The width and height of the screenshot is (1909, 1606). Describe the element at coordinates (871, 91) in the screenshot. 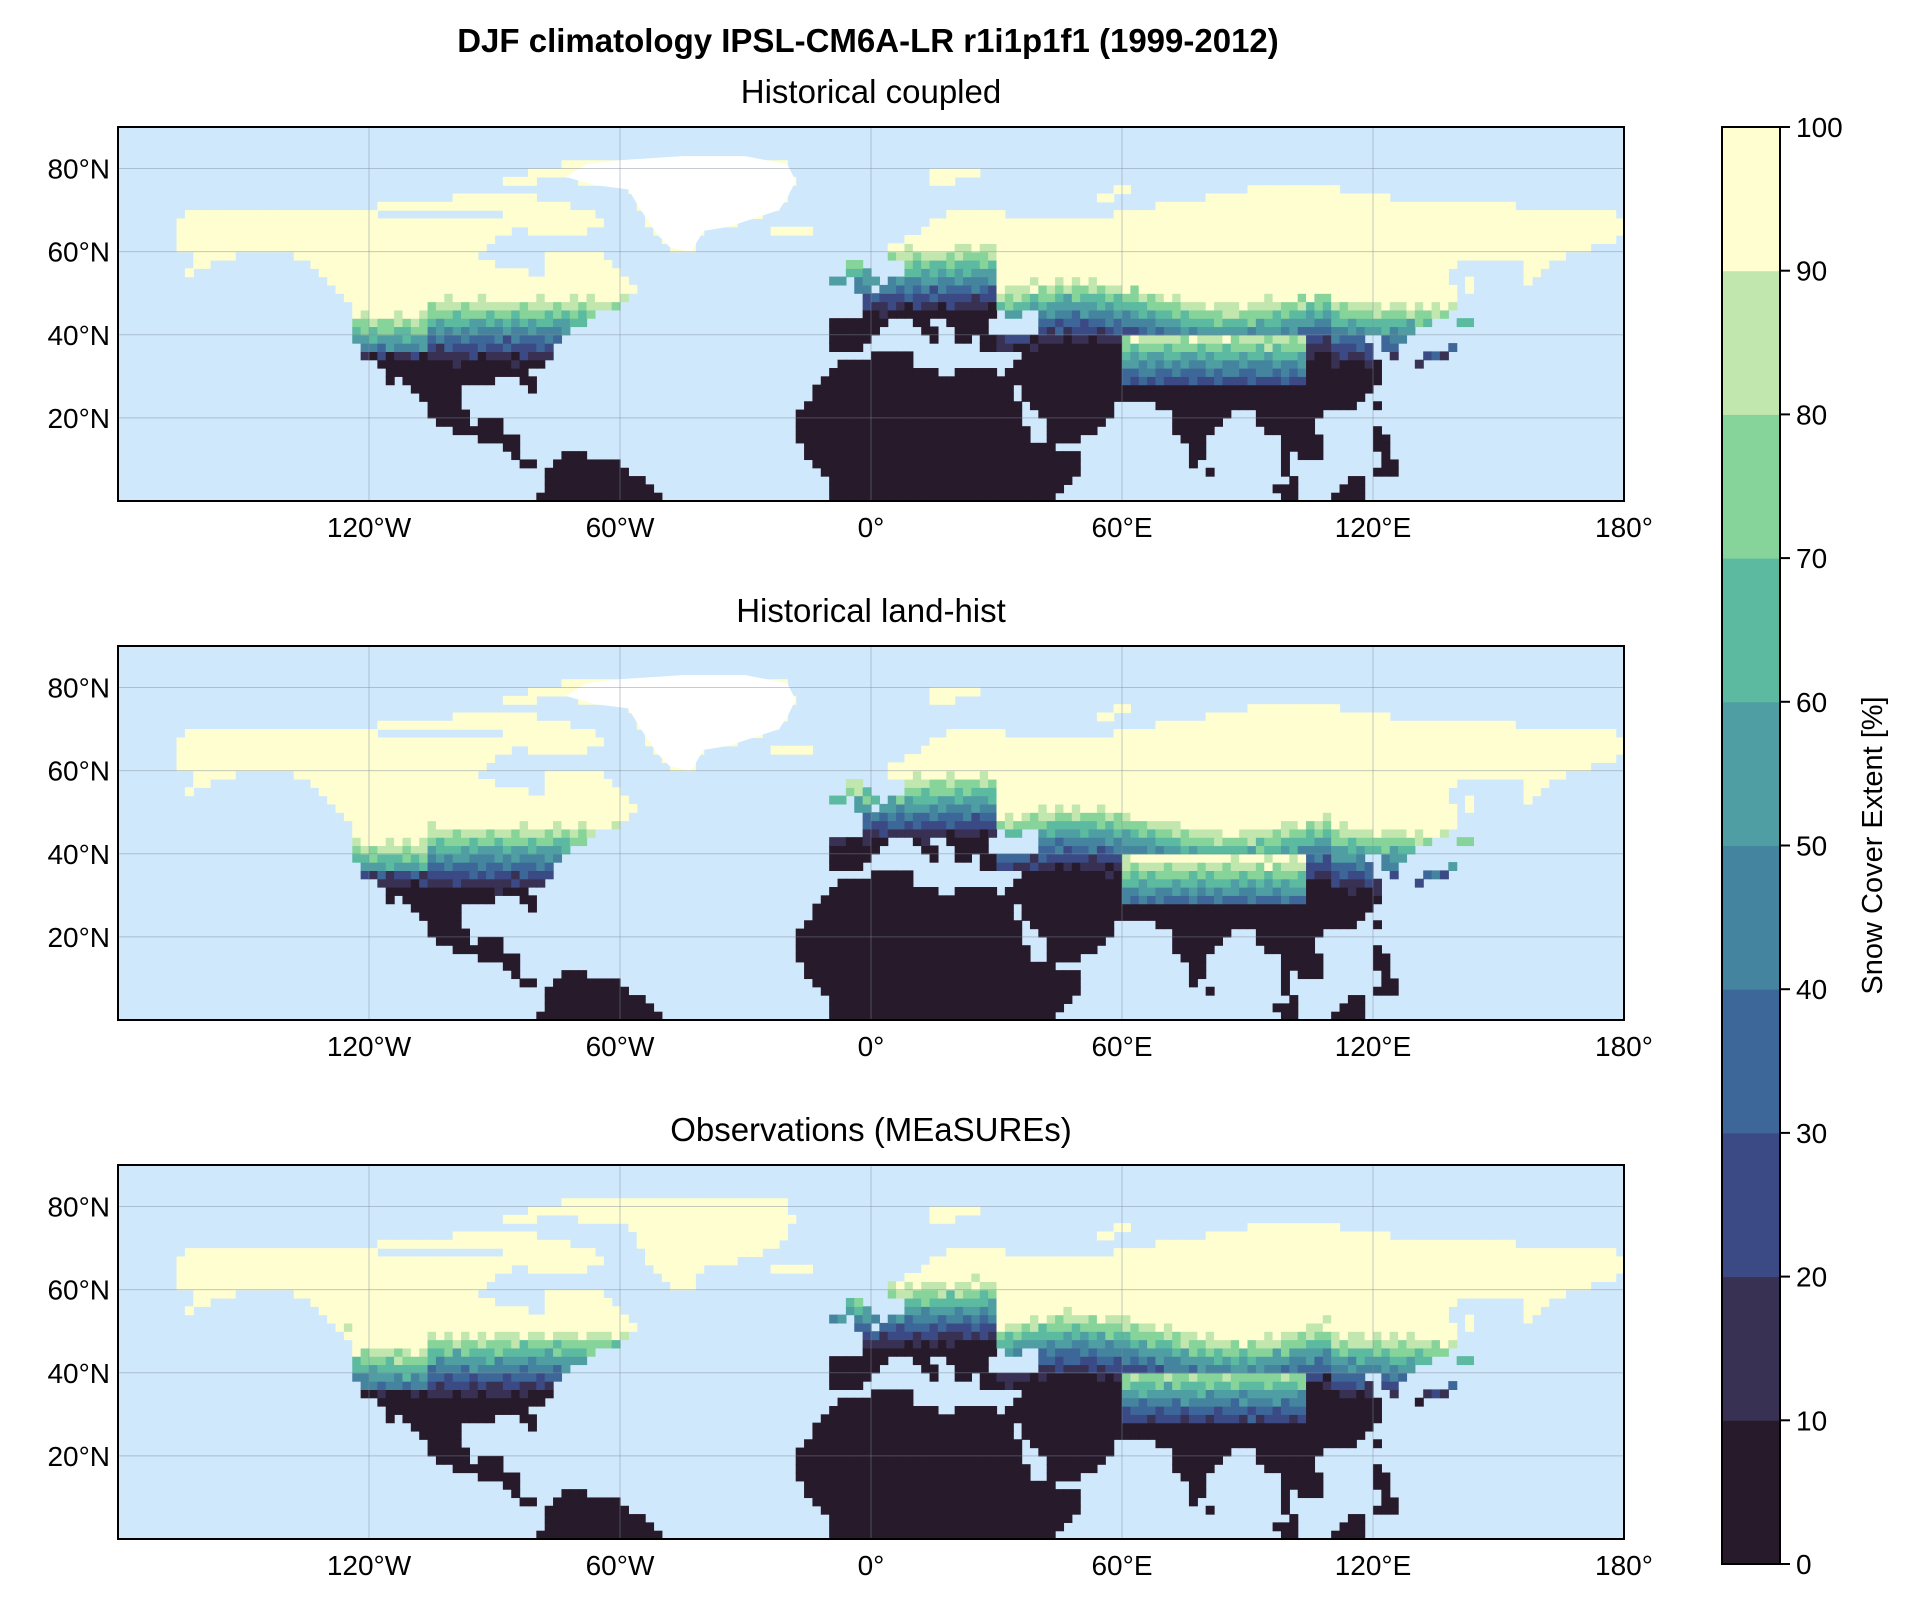

I see `panel-title: Historical coupled` at that location.